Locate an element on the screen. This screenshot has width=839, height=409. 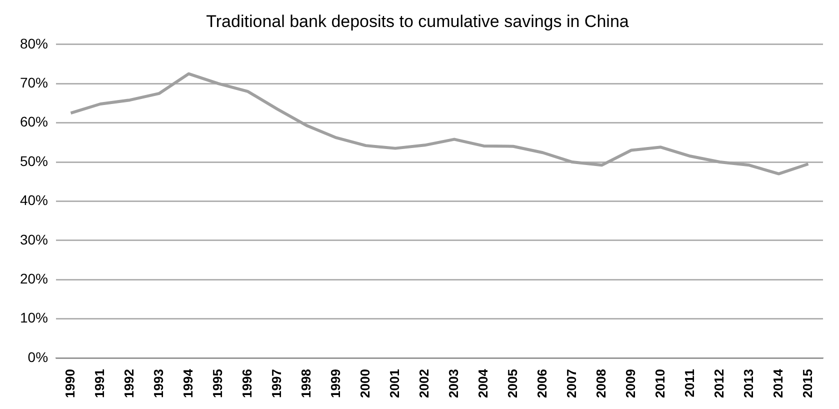
x-tick-label: 1996 is located at coordinates (246, 383).